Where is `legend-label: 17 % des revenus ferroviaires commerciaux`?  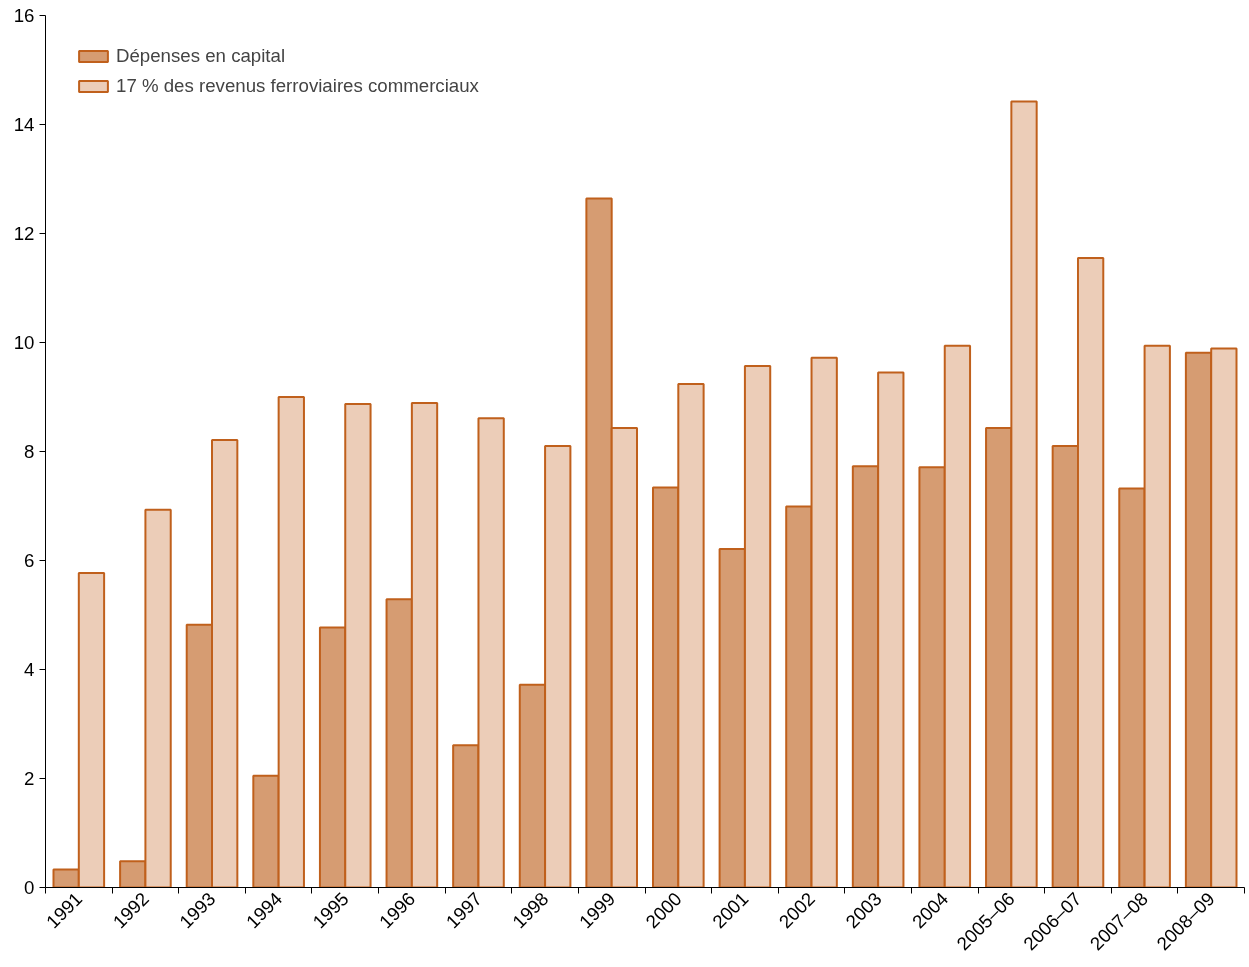 legend-label: 17 % des revenus ferroviaires commerciaux is located at coordinates (297, 86).